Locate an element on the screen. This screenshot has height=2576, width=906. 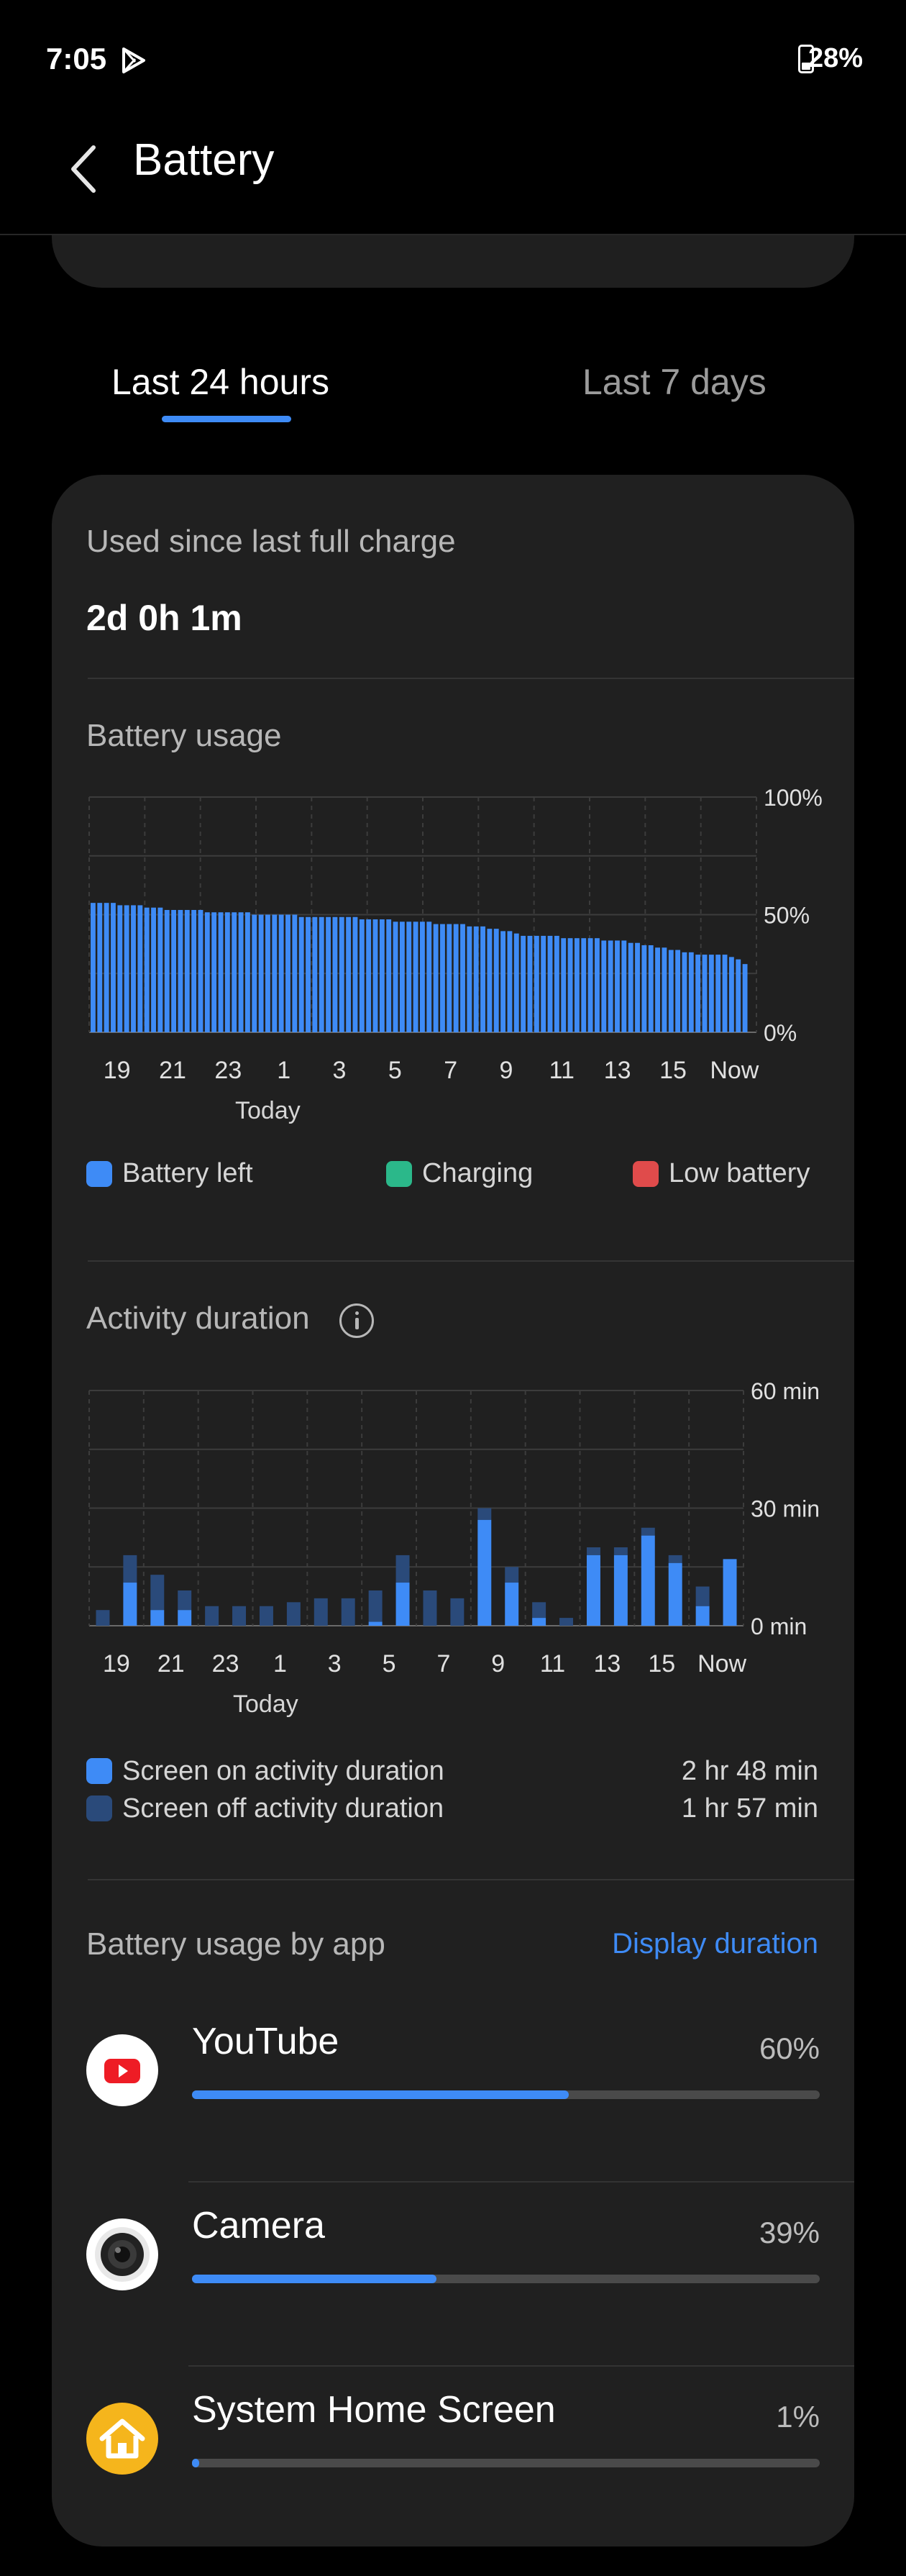
info-icon is located at coordinates (356, 1320).